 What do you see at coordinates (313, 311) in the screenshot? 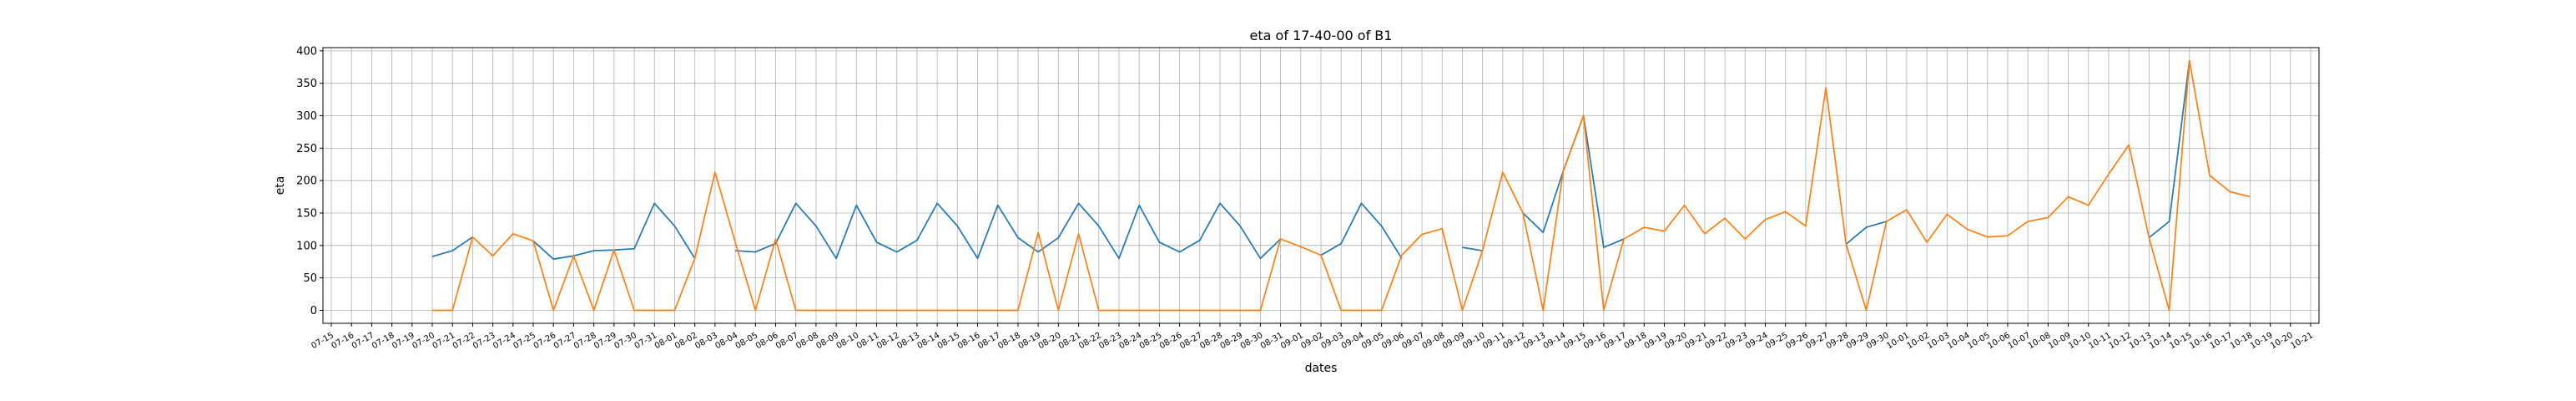
I see `y-tick-label: 0` at bounding box center [313, 311].